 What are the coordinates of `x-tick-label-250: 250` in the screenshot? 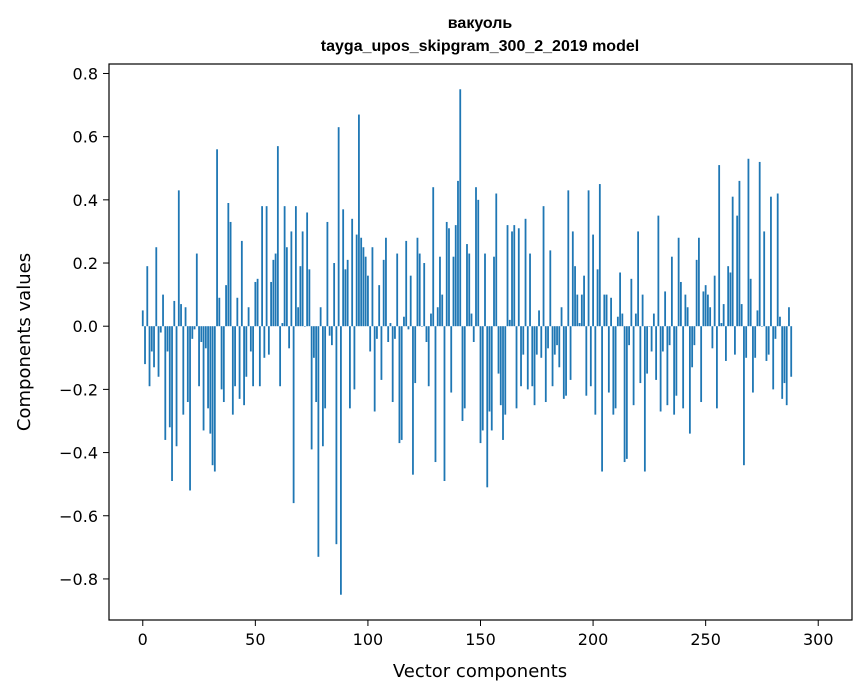 It's located at (705, 639).